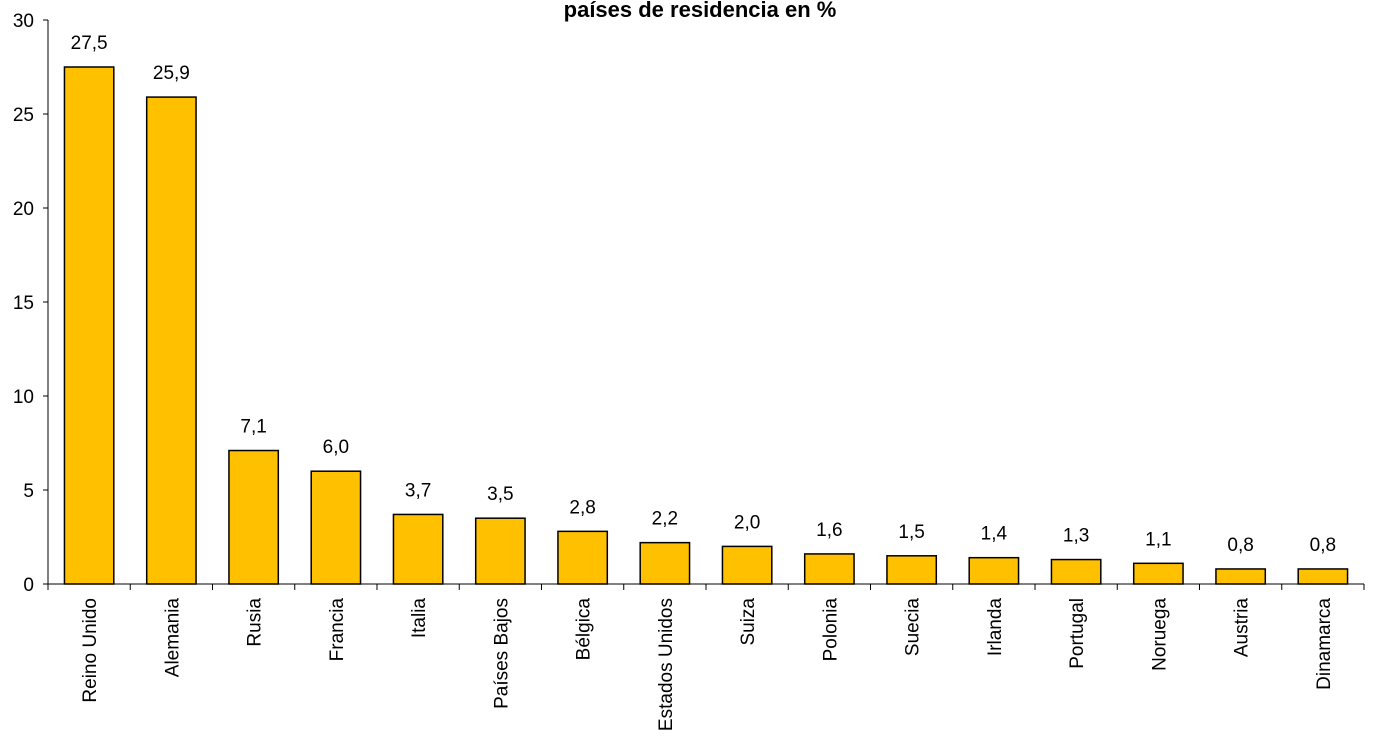  What do you see at coordinates (337, 630) in the screenshot?
I see `category-label: Francia` at bounding box center [337, 630].